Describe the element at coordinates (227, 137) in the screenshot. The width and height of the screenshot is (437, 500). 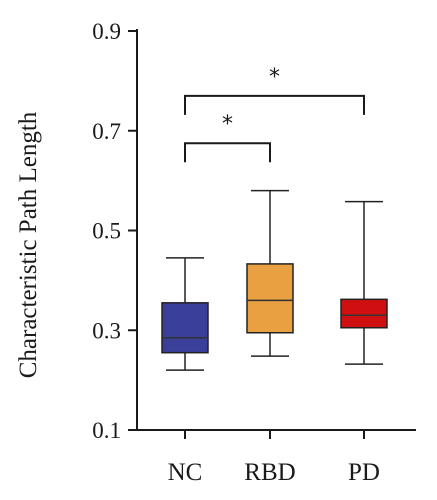
I see `significance-bracket-1: *` at that location.